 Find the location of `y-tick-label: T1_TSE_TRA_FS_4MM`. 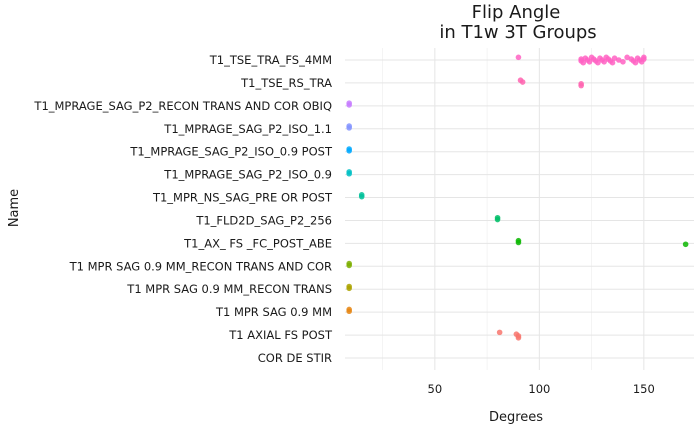

y-tick-label: T1_TSE_TRA_FS_4MM is located at coordinates (270, 60).